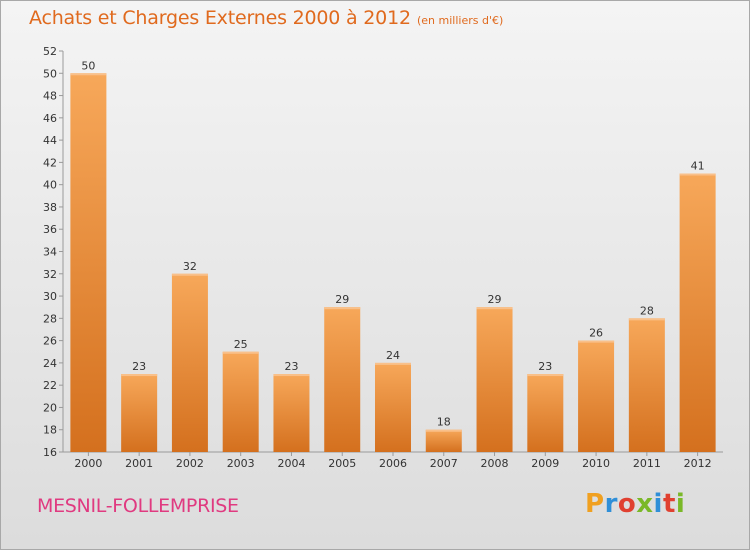  Describe the element at coordinates (138, 506) in the screenshot. I see `commune-name: MESNIL-FOLLEMPRISE` at that location.